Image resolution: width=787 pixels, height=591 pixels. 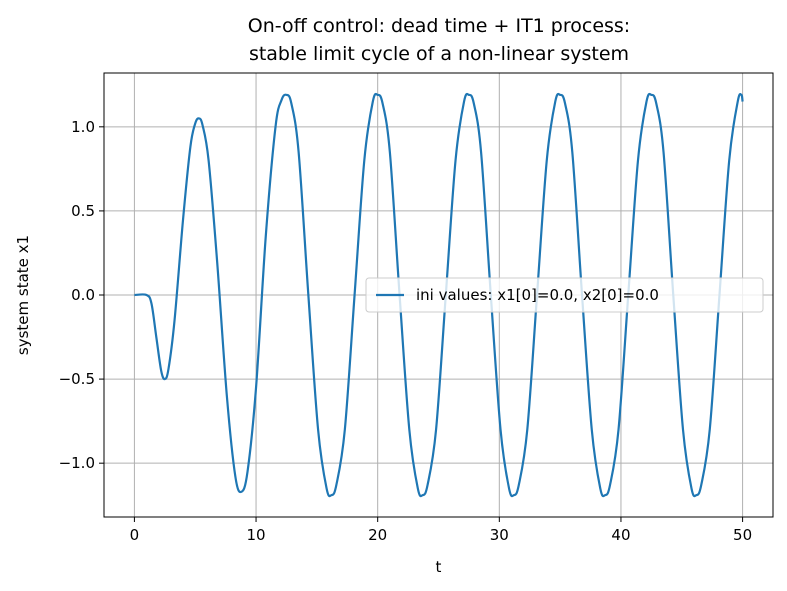 I want to click on x-tick-label: 20, so click(x=377, y=535).